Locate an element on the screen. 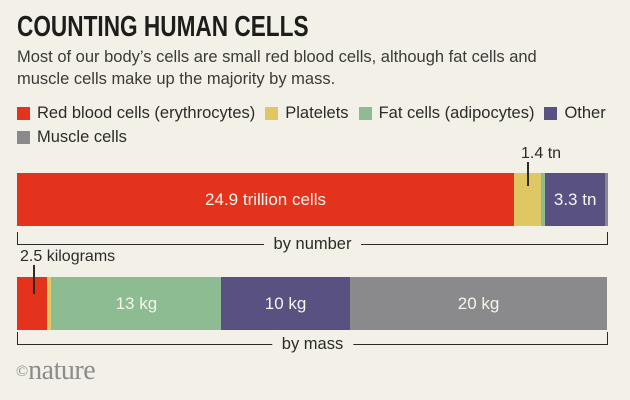  nature-logo: ©nature is located at coordinates (56, 371).